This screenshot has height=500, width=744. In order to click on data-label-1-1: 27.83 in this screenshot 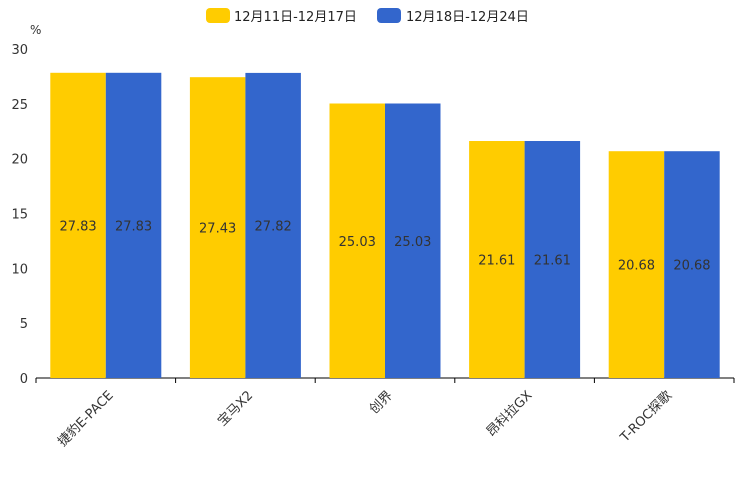, I will do `click(77, 226)`.